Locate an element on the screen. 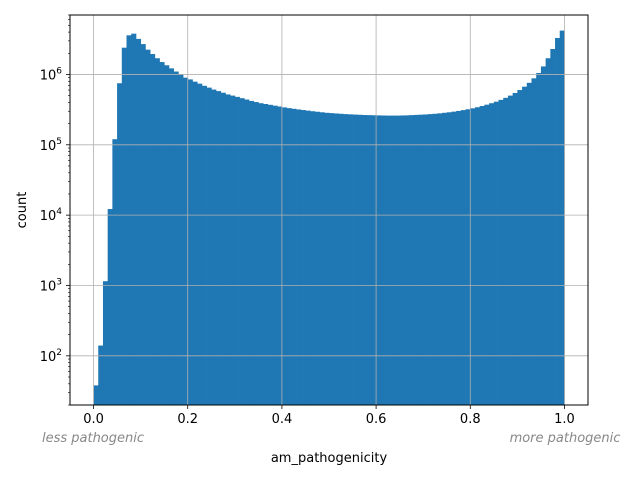 This screenshot has width=640, height=480. y-axis-label: count is located at coordinates (22, 210).